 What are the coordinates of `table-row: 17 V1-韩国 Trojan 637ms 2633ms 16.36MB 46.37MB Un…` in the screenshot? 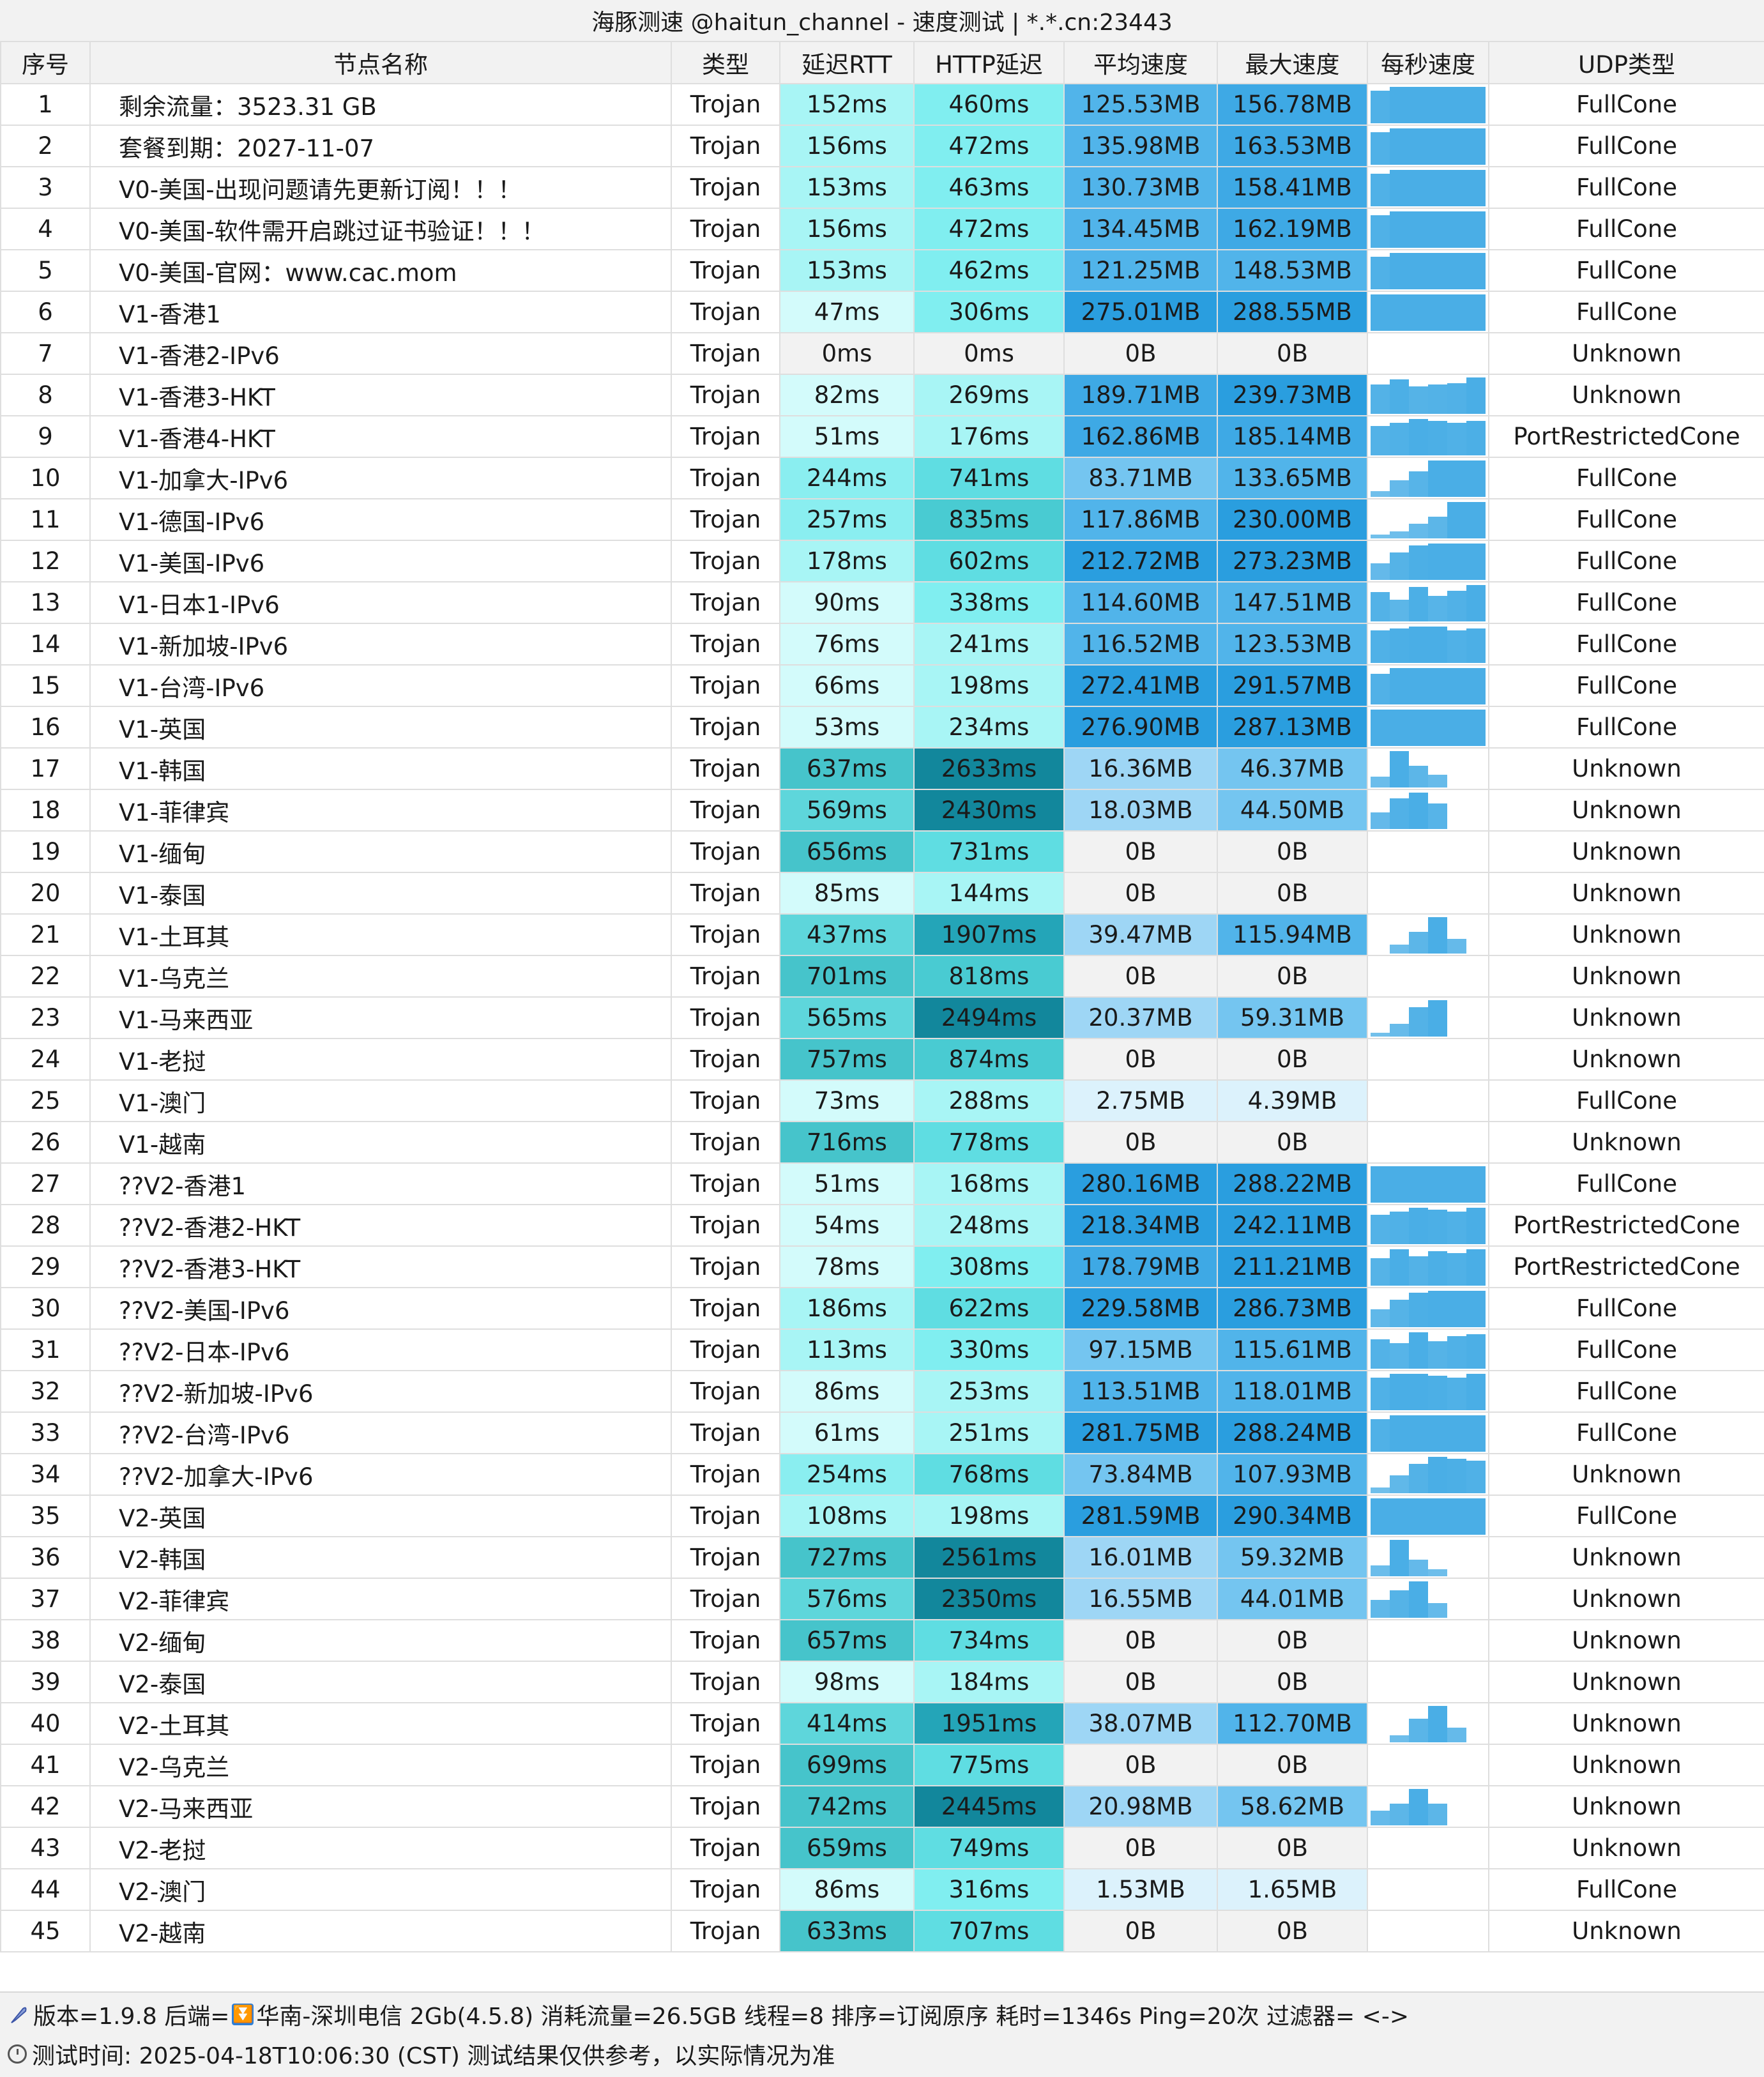 It's located at (882, 768).